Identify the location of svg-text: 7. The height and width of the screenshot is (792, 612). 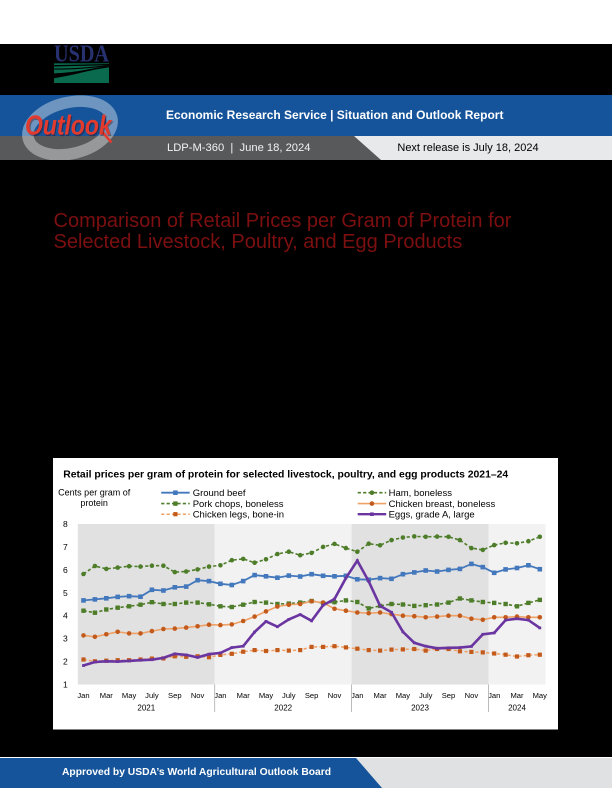
(65, 547).